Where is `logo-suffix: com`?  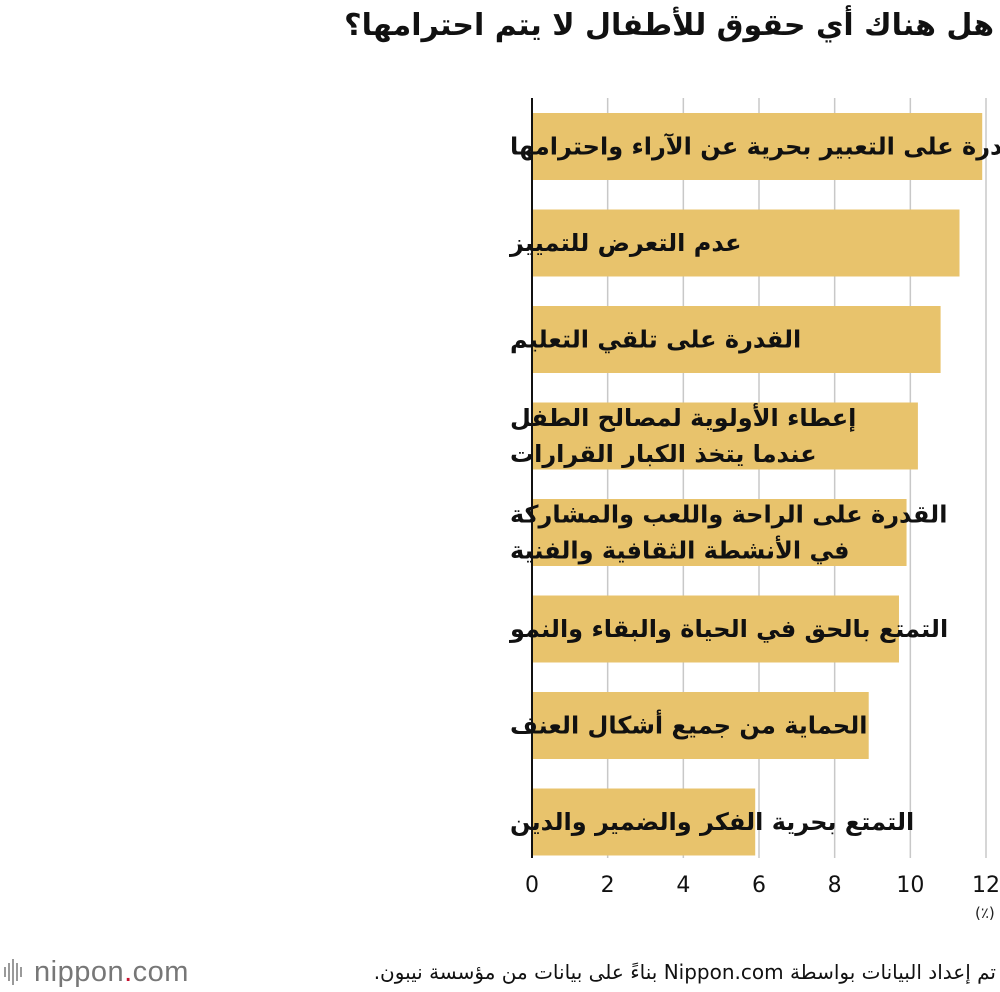 logo-suffix: com is located at coordinates (160, 971).